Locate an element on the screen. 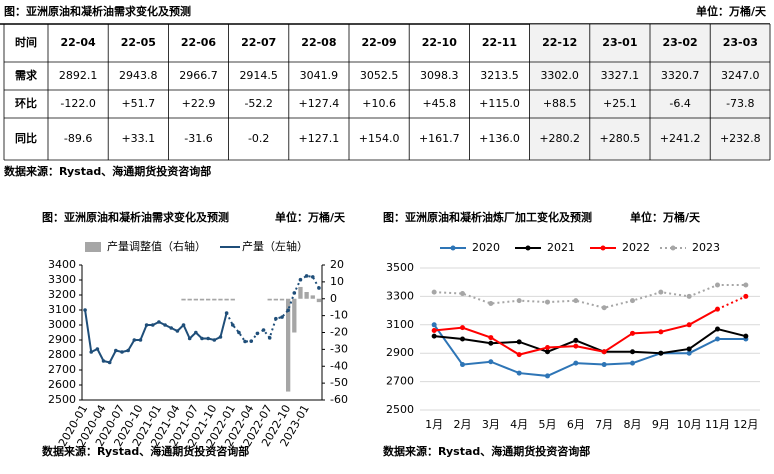  table-cell: -52.2 is located at coordinates (258, 103).